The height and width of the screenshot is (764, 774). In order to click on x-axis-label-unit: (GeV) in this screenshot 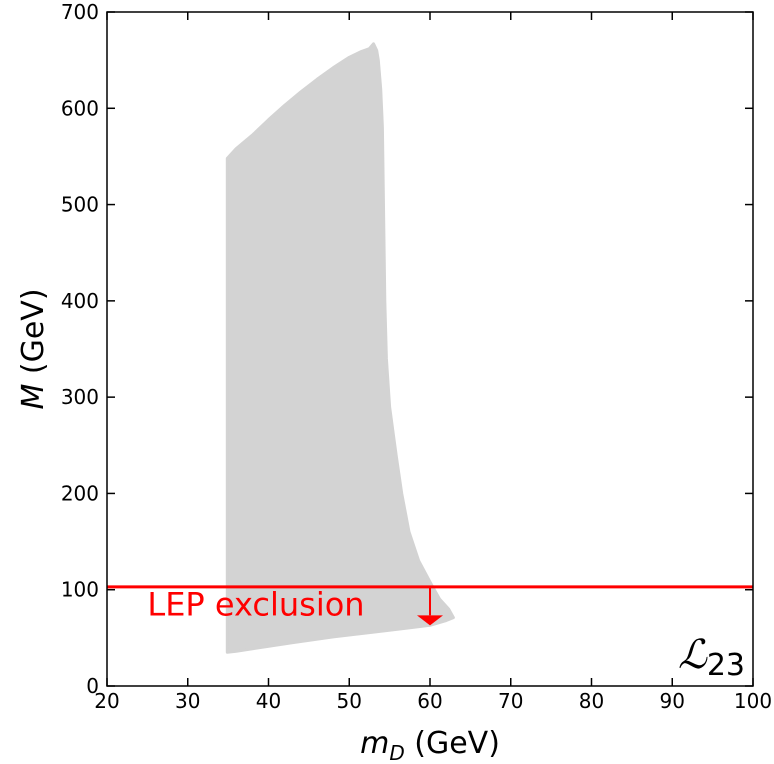, I will do `click(452, 743)`.